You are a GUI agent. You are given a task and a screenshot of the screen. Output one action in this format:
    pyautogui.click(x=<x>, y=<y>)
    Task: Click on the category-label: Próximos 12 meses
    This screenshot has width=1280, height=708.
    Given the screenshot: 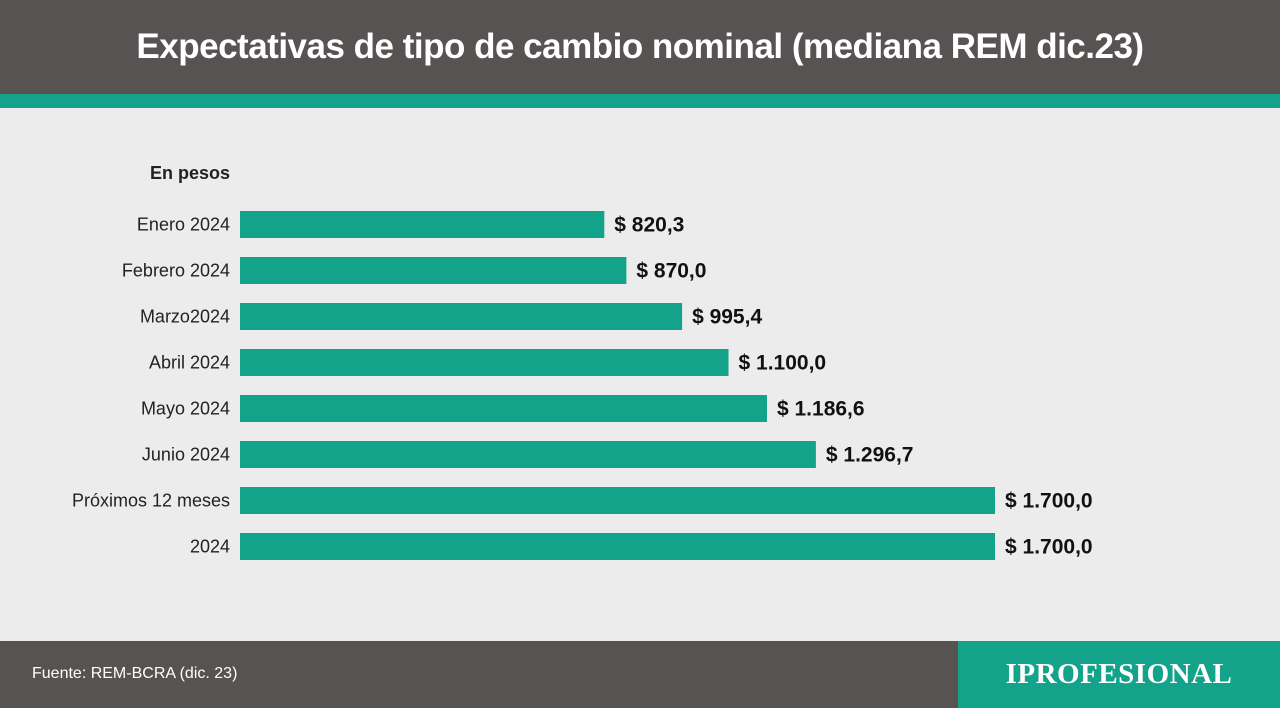 What is the action you would take?
    pyautogui.click(x=151, y=501)
    